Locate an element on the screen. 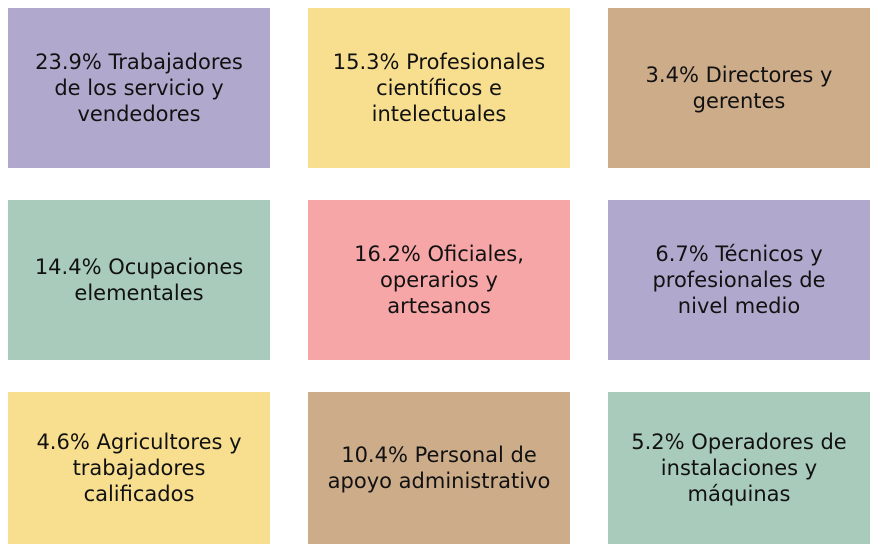 The height and width of the screenshot is (544, 870). card-text: gerentes is located at coordinates (739, 101).